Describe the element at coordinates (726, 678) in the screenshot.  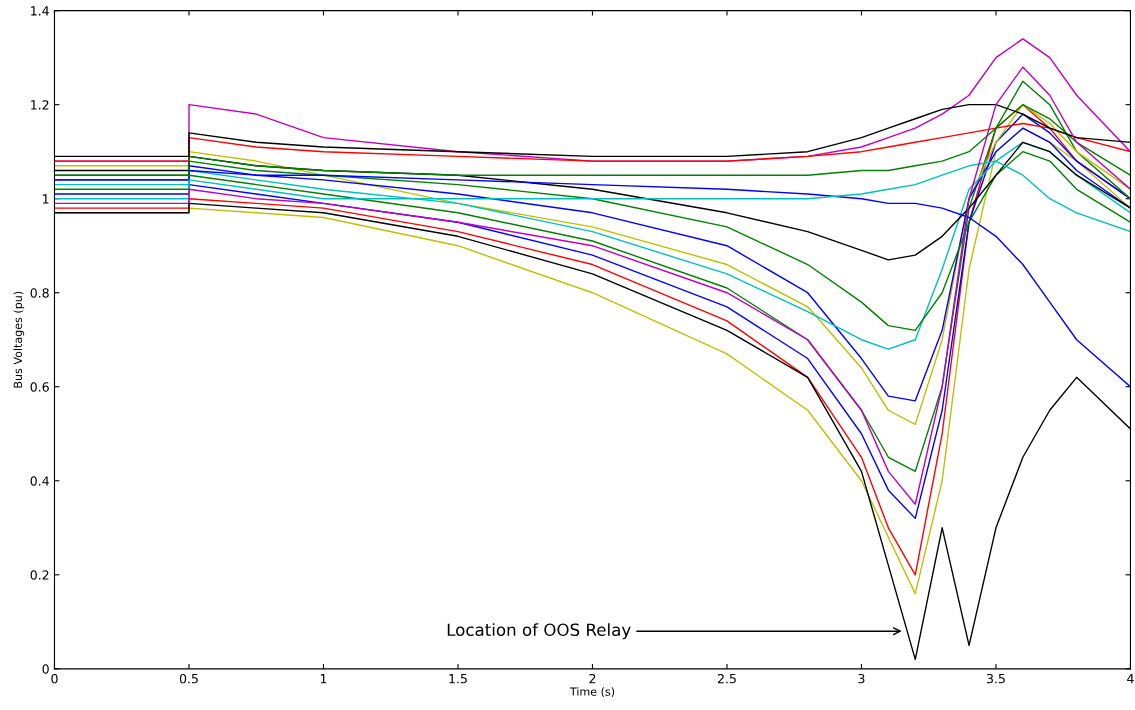
I see `x-tick-label: 2.5` at that location.